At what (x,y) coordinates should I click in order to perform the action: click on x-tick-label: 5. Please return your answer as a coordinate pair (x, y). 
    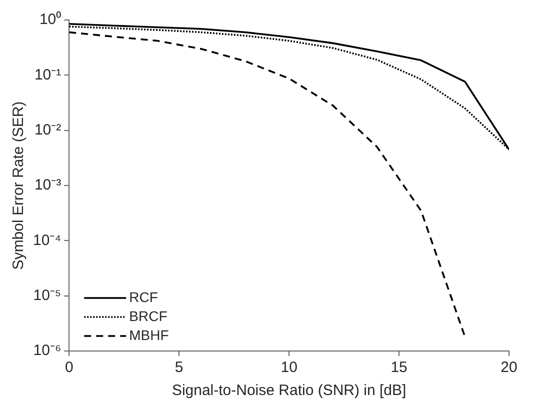
    Looking at the image, I should click on (179, 367).